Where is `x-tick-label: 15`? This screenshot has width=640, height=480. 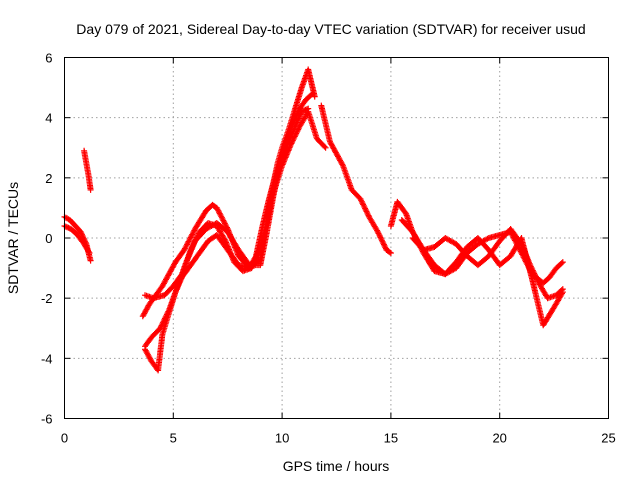
x-tick-label: 15 is located at coordinates (391, 438).